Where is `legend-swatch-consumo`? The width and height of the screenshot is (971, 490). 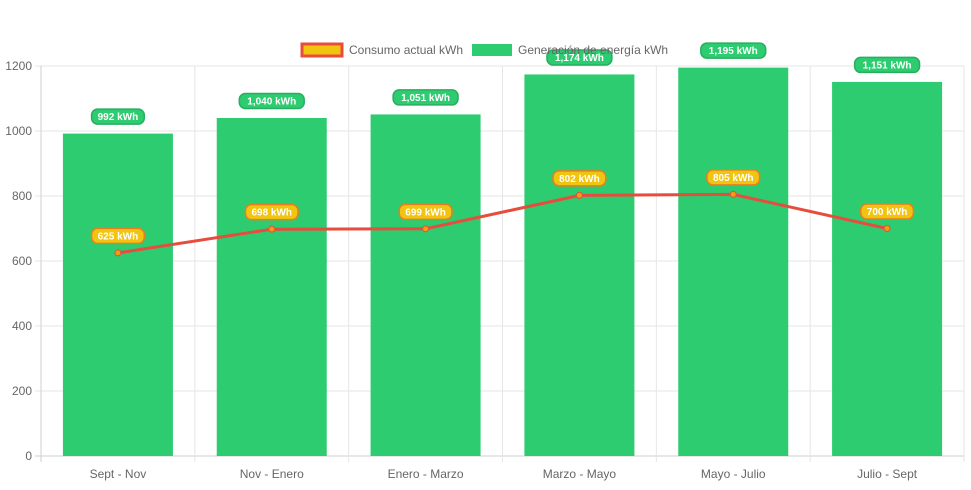 legend-swatch-consumo is located at coordinates (322, 50).